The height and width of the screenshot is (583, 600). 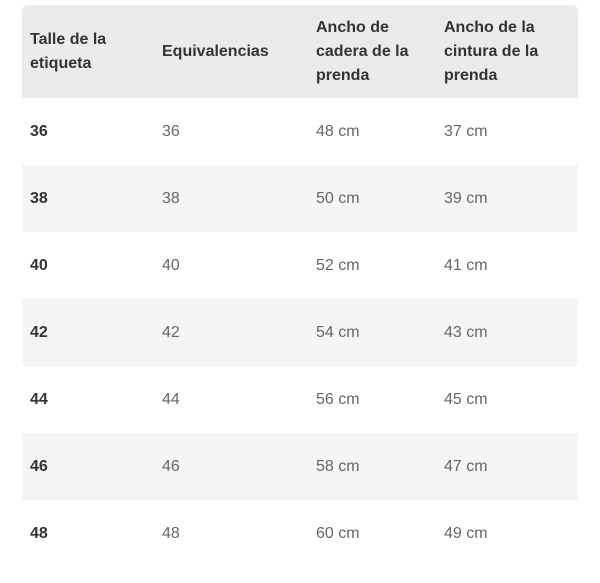 I want to click on hip-width-cell: 52 cm, so click(x=338, y=265).